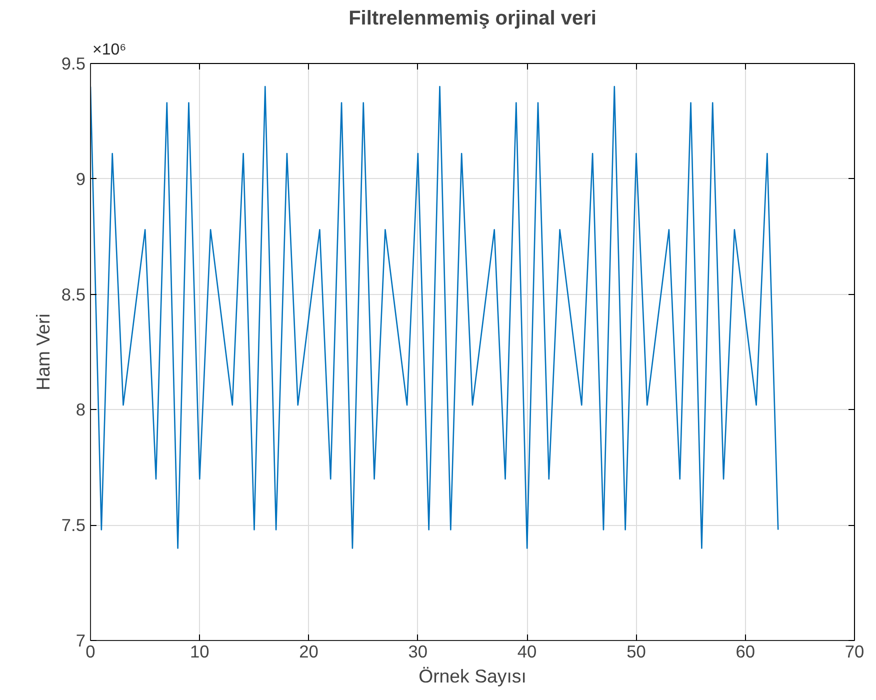  Describe the element at coordinates (472, 676) in the screenshot. I see `x-axis-title: Örnek Sayısı` at that location.